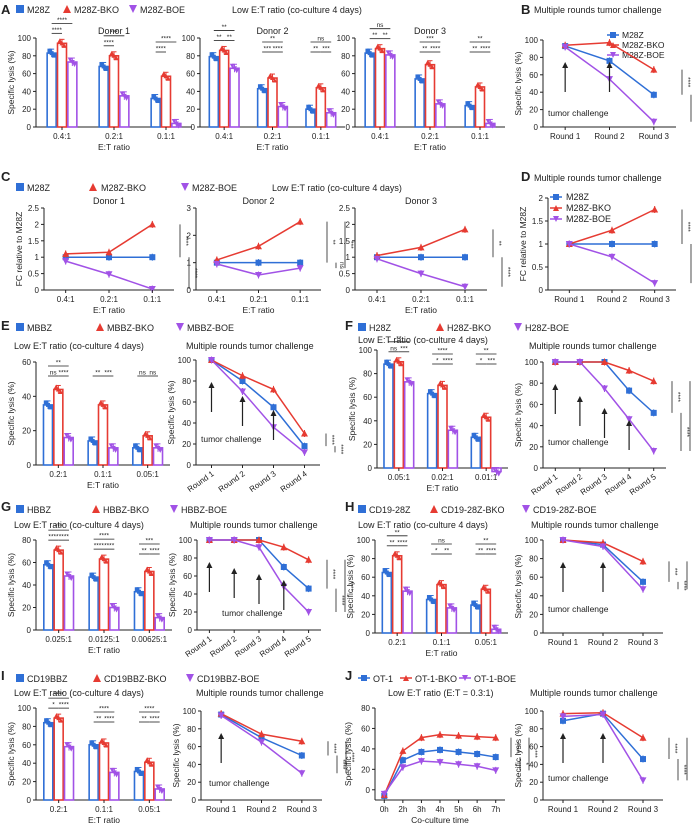  What do you see at coordinates (518, 83) in the screenshot?
I see `chart-b-ylabel: Specific lysis (%)` at bounding box center [518, 83].